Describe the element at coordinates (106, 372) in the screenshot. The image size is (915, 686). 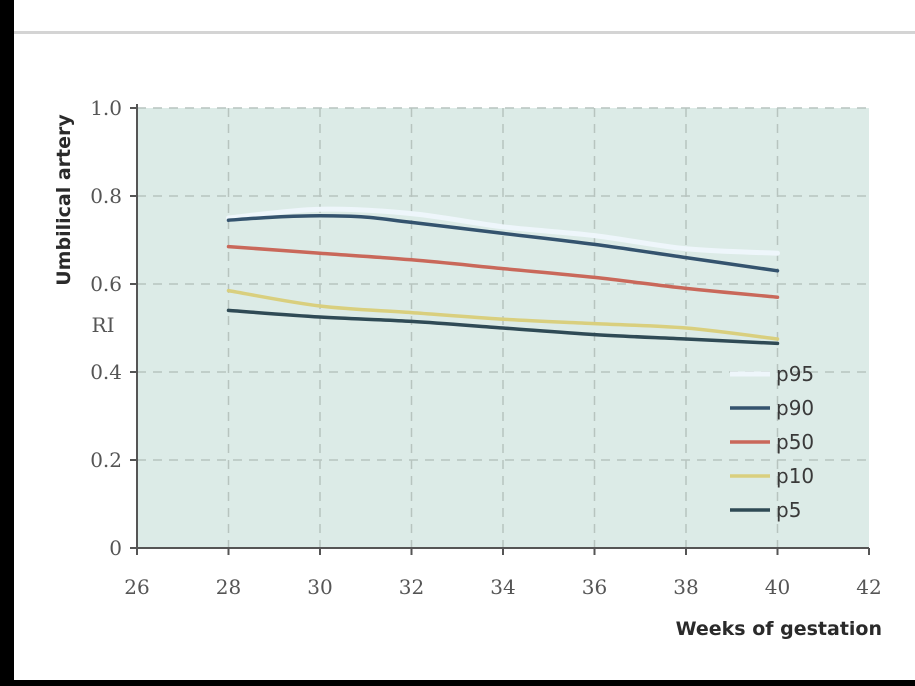
I see `y-tick-label-0.4: 0.4` at that location.